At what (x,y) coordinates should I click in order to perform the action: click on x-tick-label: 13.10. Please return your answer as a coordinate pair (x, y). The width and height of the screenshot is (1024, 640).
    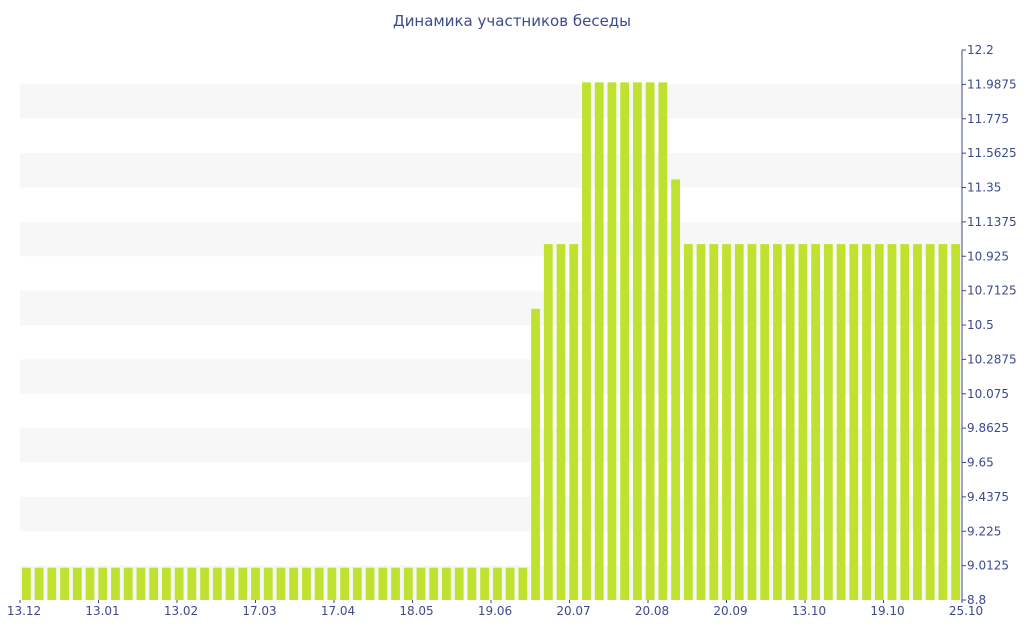
    Looking at the image, I should click on (809, 611).